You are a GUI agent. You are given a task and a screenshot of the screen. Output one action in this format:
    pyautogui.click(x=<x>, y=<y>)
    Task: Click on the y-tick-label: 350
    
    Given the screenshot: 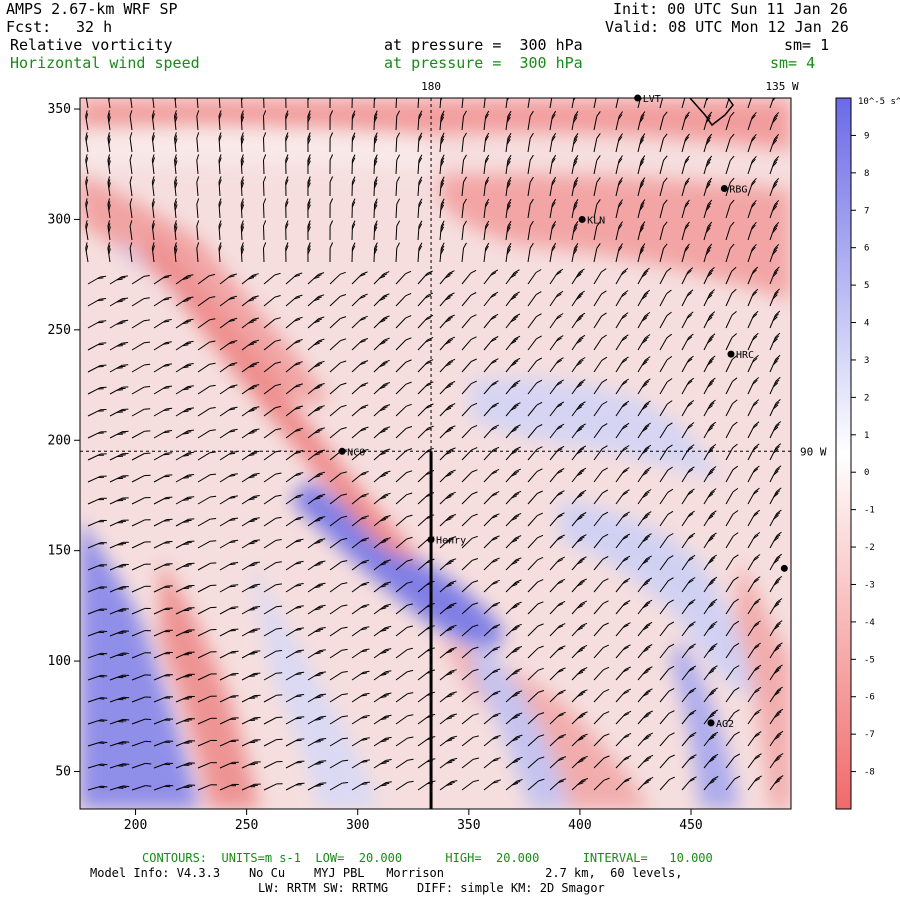 What is the action you would take?
    pyautogui.click(x=59, y=109)
    